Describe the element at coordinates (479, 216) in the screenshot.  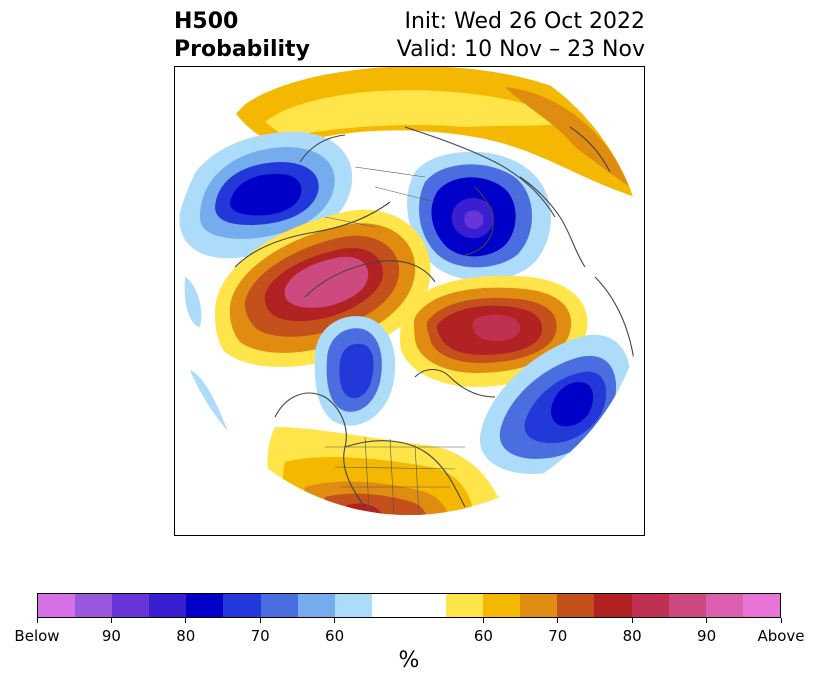
I see `below-arctic` at that location.